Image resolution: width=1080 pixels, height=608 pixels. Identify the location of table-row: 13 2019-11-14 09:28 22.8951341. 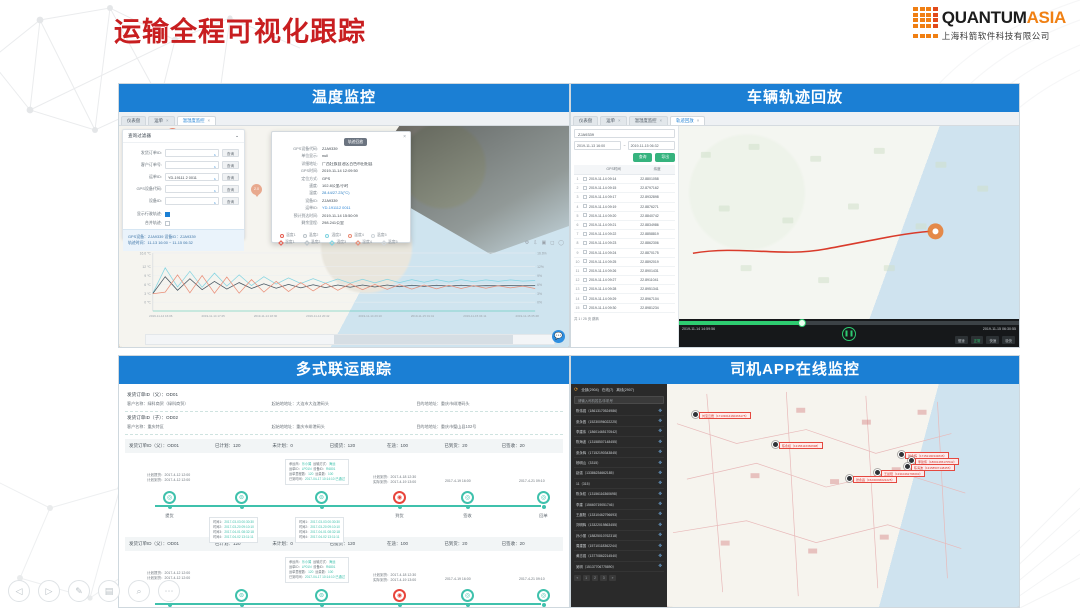
(624, 289).